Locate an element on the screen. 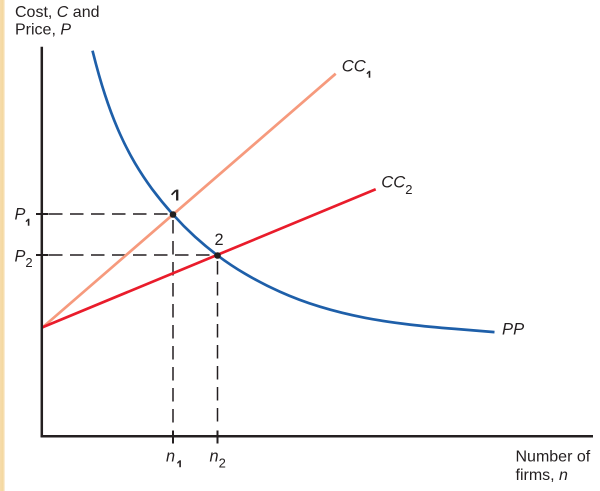 The image size is (600, 491). svg-text: P2 is located at coordinates (24, 258).